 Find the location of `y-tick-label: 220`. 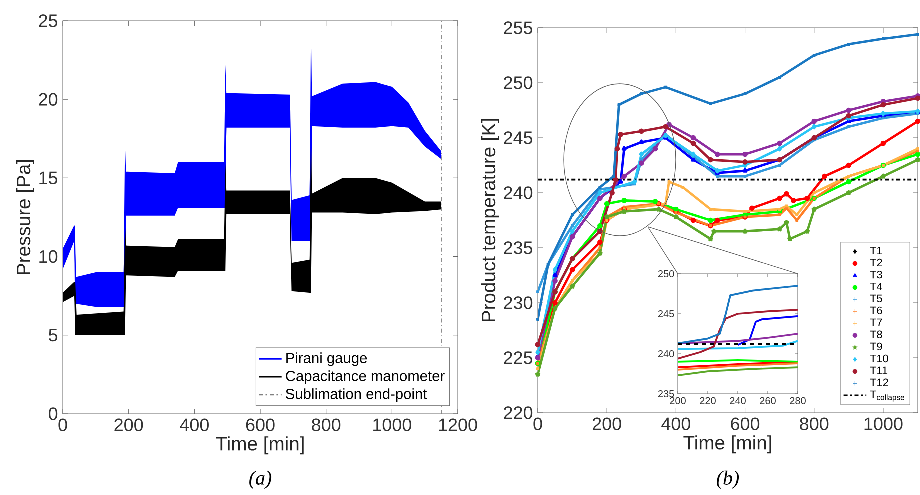

y-tick-label: 220 is located at coordinates (518, 413).